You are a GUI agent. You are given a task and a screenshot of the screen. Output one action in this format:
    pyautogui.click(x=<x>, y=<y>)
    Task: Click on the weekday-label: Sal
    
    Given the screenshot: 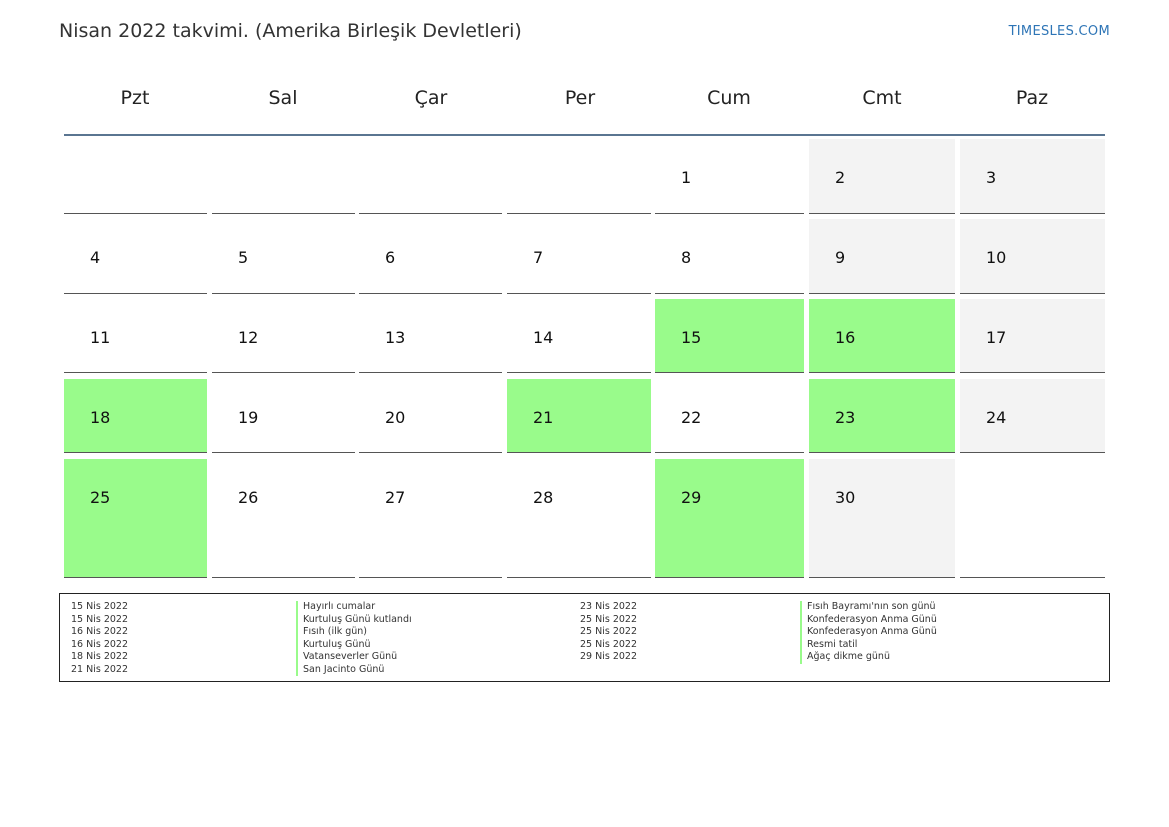 What is the action you would take?
    pyautogui.click(x=283, y=98)
    